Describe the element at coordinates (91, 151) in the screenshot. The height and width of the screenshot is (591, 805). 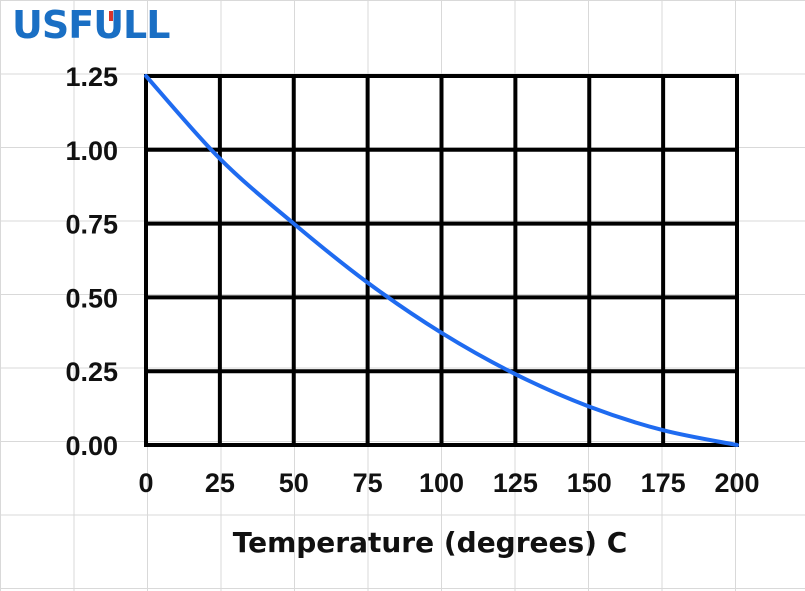
I see `y-tick-label: 1.00` at that location.